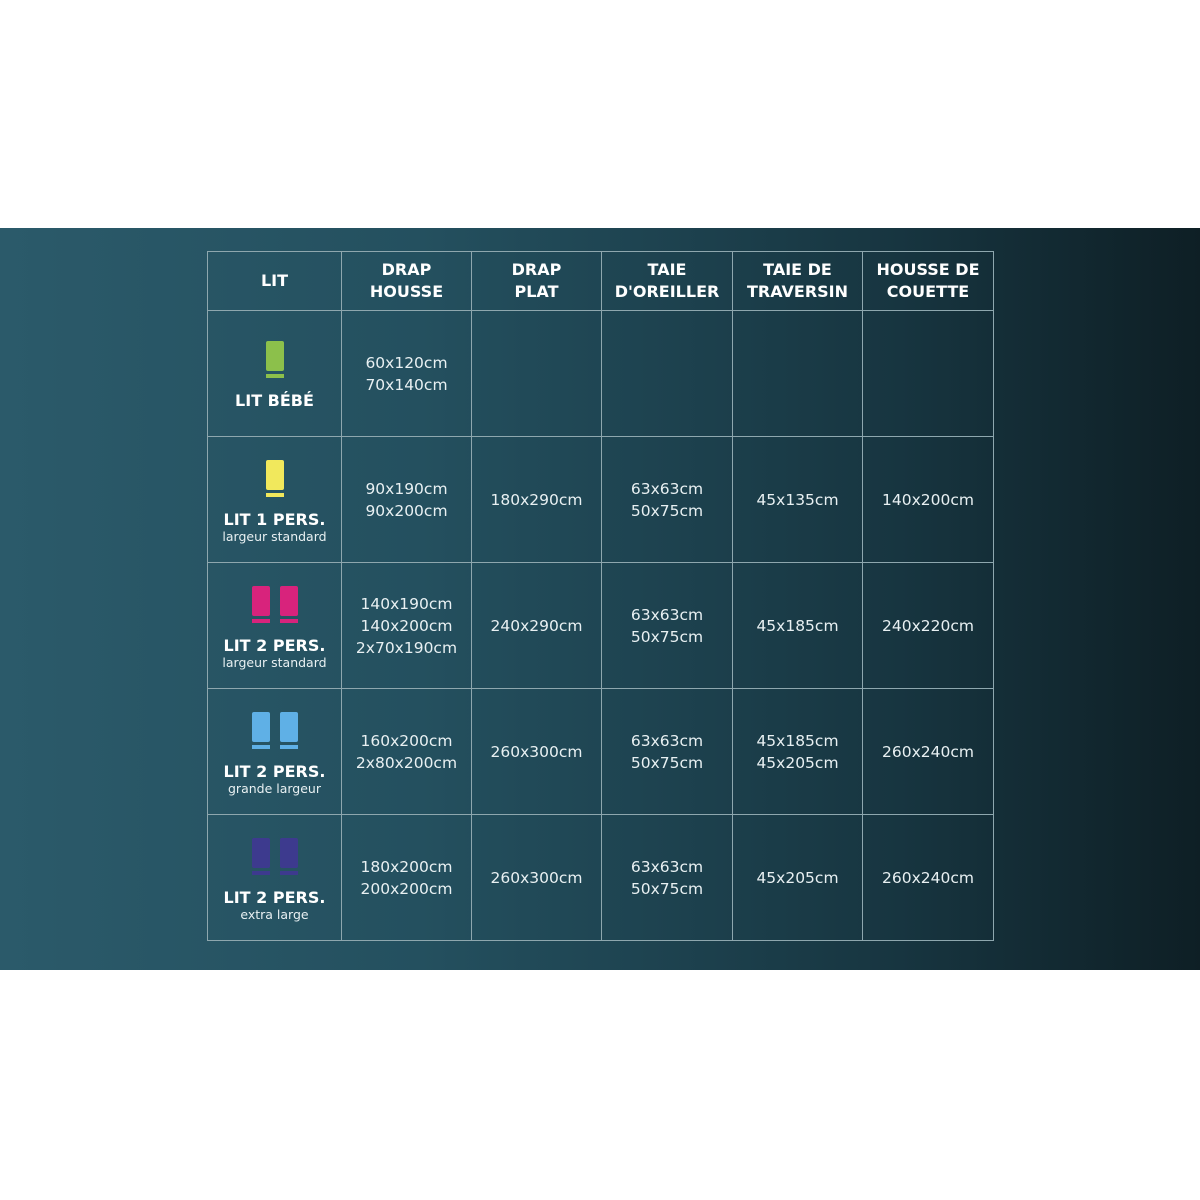 Image resolution: width=1200 pixels, height=1200 pixels. Describe the element at coordinates (406, 384) in the screenshot. I see `cell-line: 70x140cm` at that location.